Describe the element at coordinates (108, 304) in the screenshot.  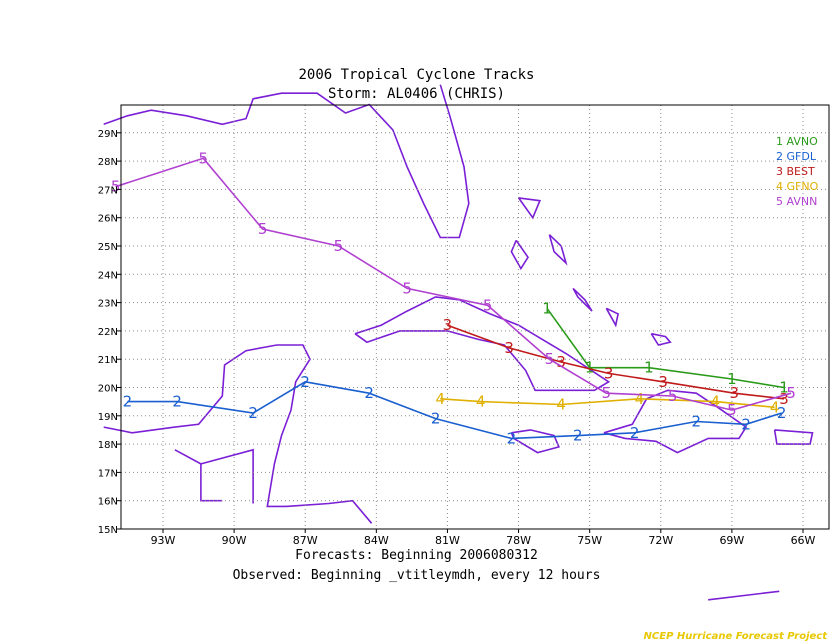
I see `lat-tick-label: 23N` at that location.